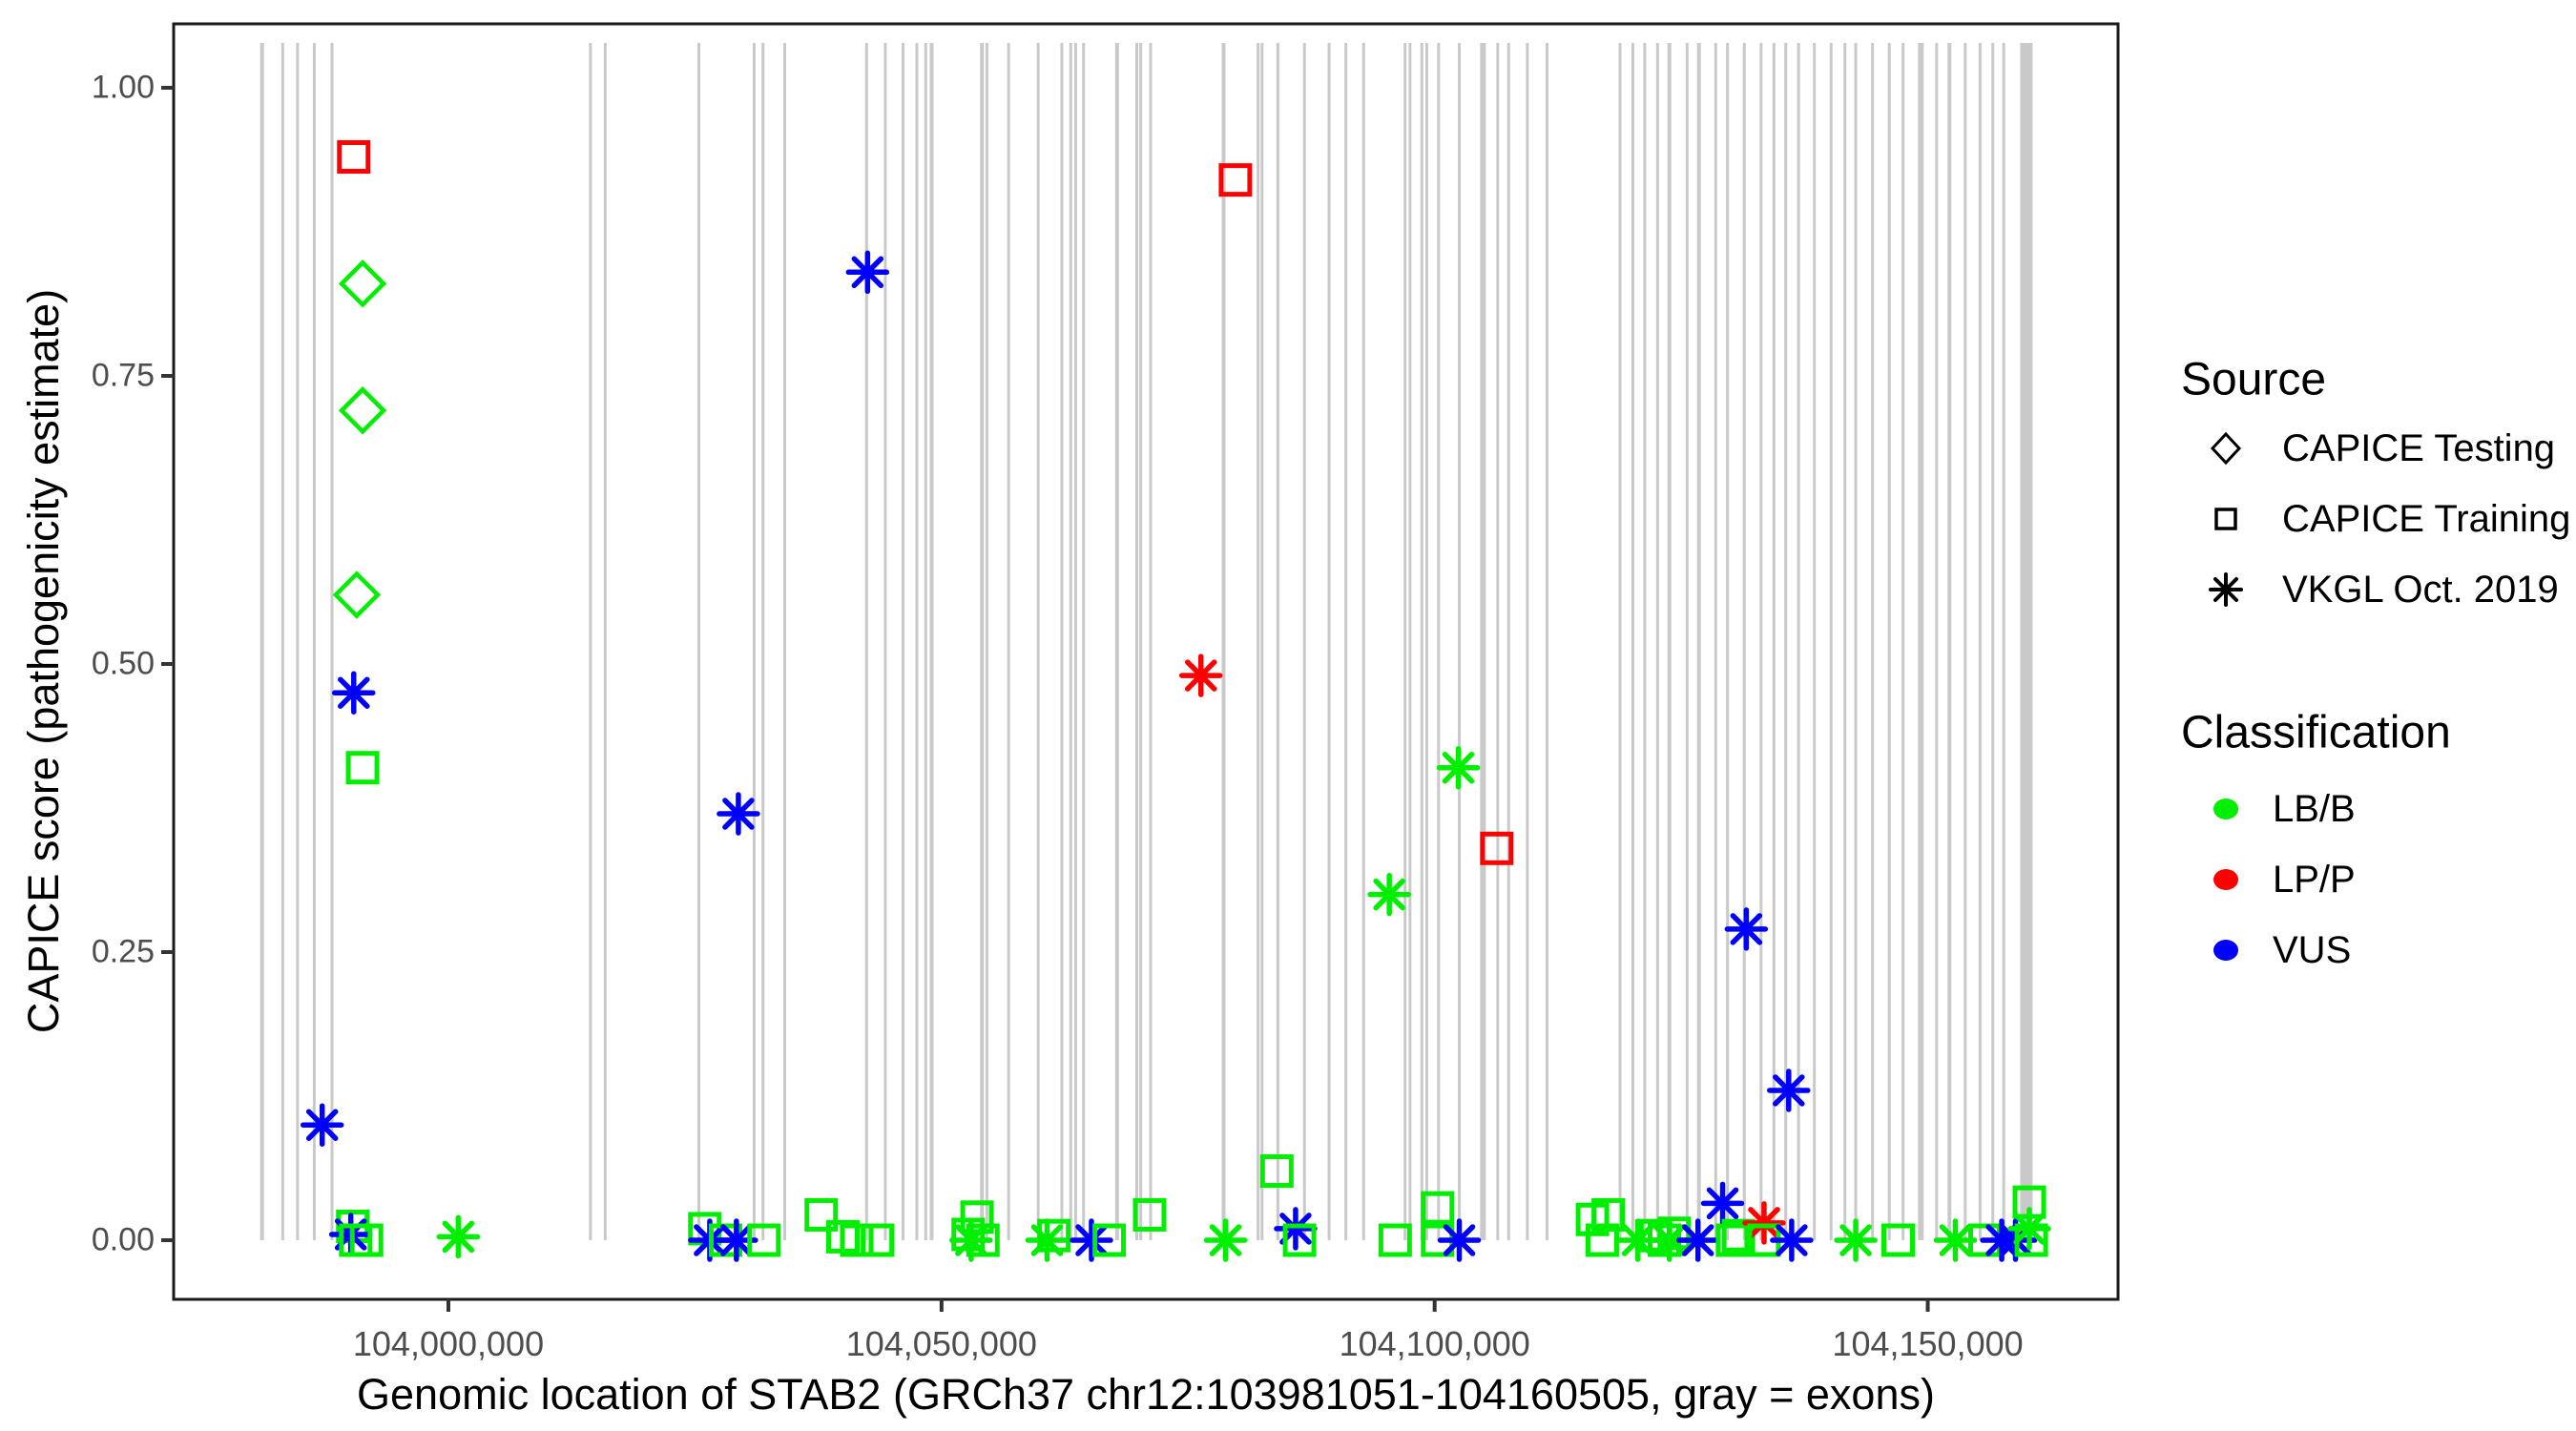 The height and width of the screenshot is (1431, 2576). What do you see at coordinates (2226, 448) in the screenshot?
I see `diamond-icon` at bounding box center [2226, 448].